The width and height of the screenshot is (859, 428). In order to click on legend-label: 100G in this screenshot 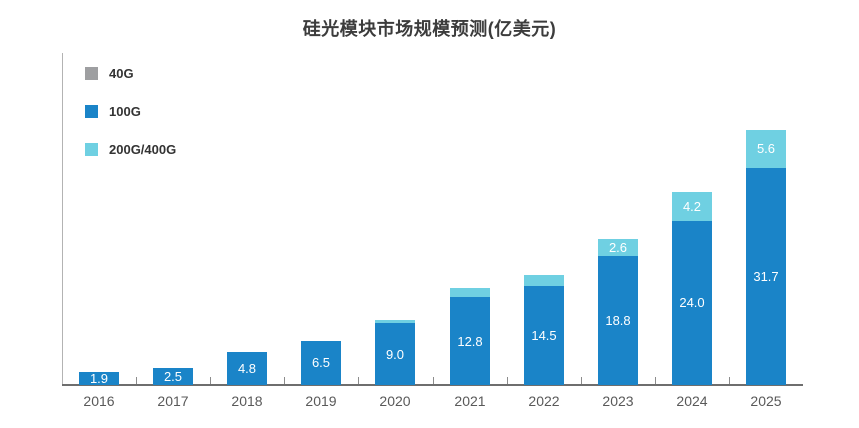, I will do `click(125, 111)`.